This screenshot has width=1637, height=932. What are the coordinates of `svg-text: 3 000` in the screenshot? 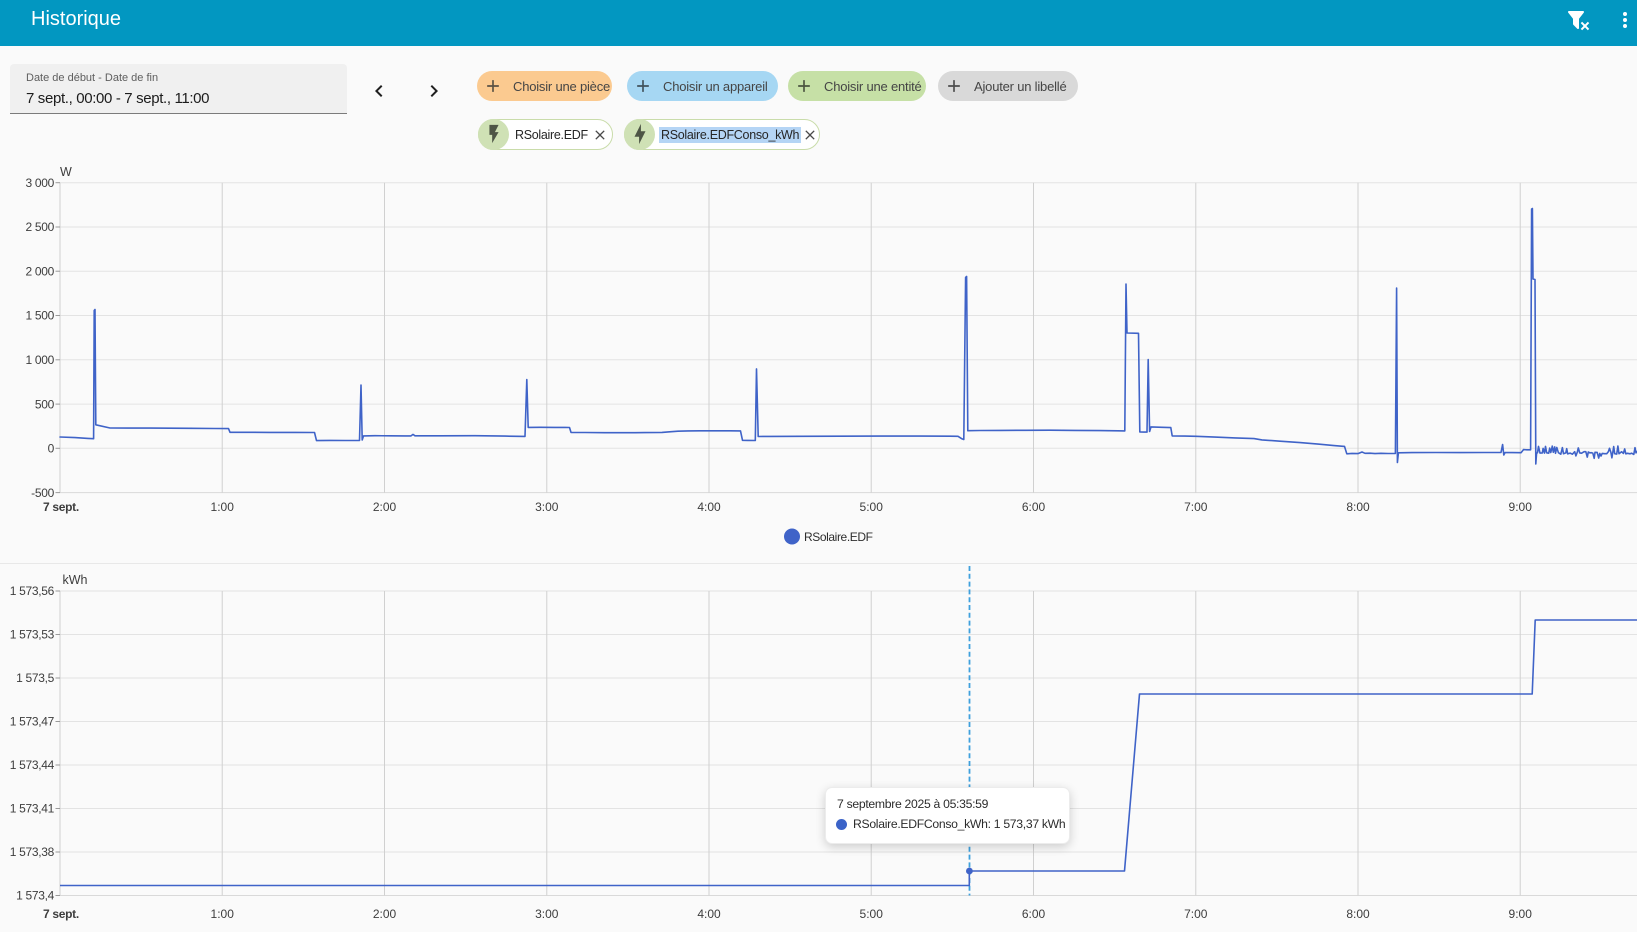 It's located at (39, 183).